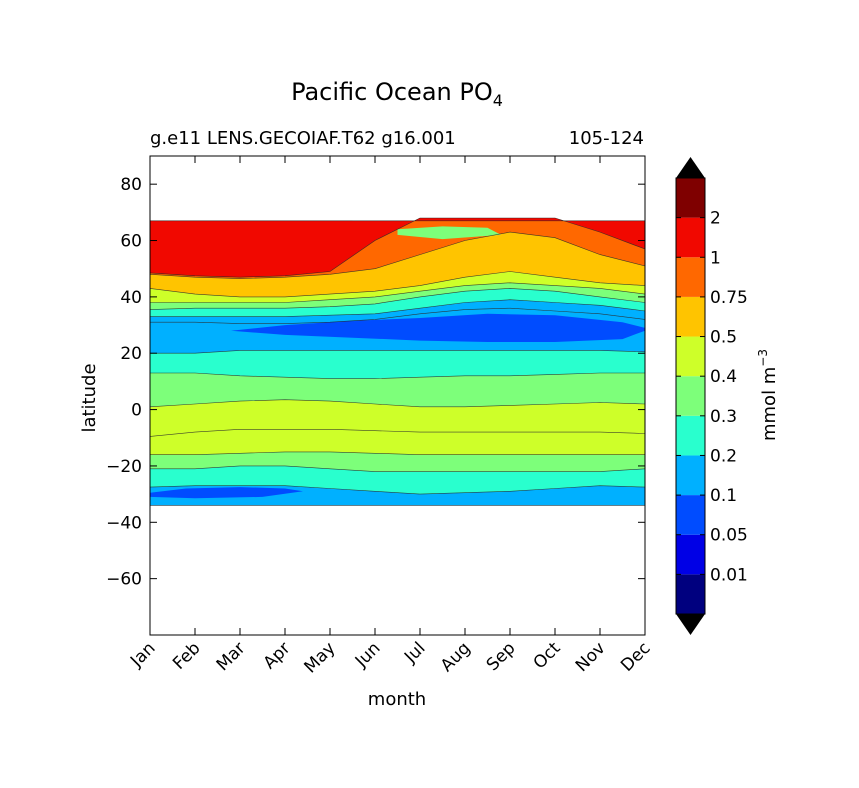 The height and width of the screenshot is (788, 859). I want to click on colorbar-label-main: mmol m, so click(769, 404).